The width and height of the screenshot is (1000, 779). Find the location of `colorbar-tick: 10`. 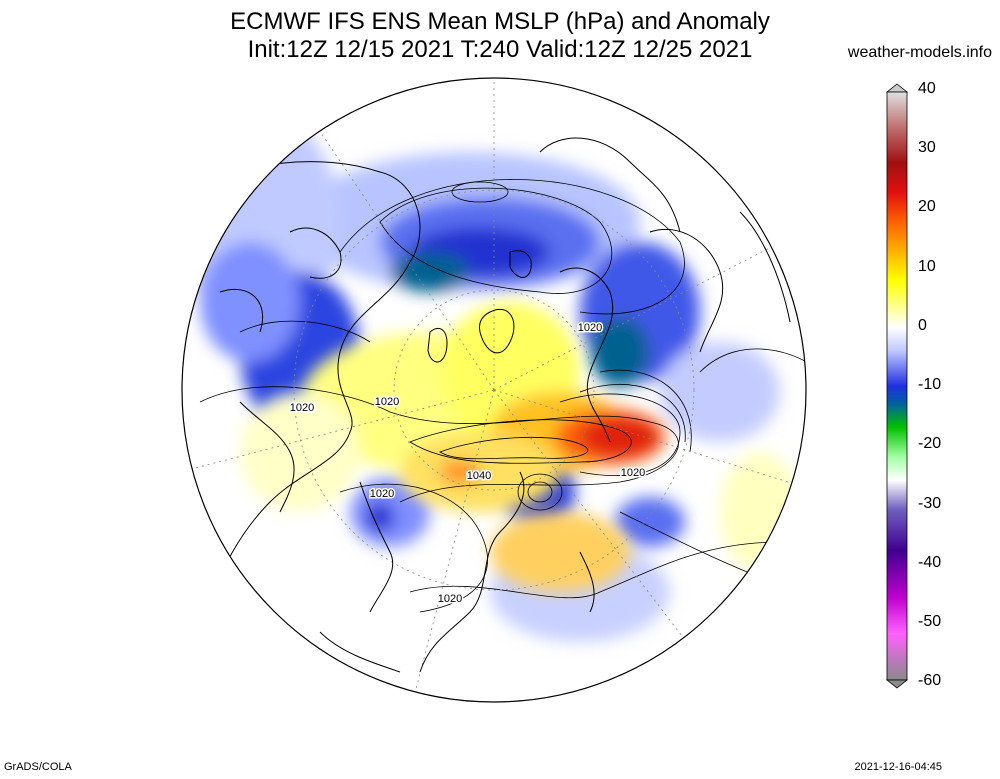

colorbar-tick: 10 is located at coordinates (927, 266).